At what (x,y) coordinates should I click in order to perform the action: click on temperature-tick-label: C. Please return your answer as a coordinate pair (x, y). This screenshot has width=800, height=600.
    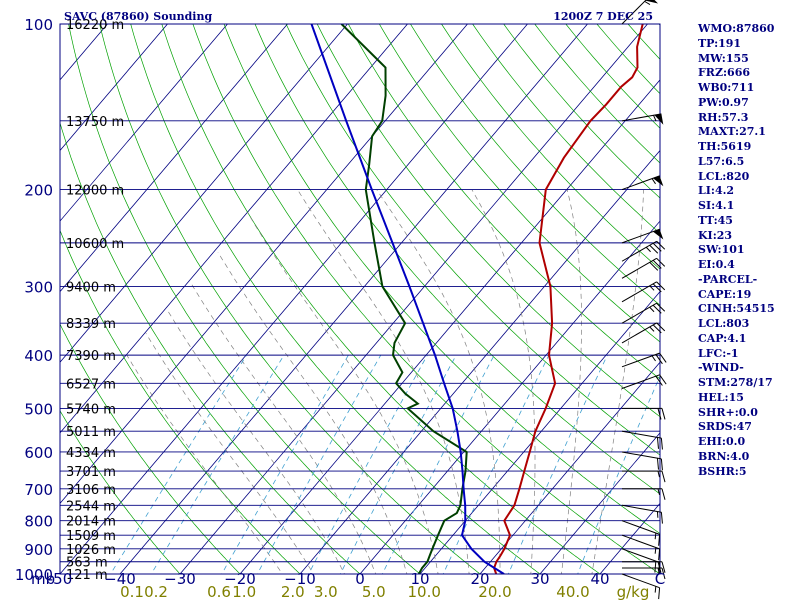
    Looking at the image, I should click on (660, 579).